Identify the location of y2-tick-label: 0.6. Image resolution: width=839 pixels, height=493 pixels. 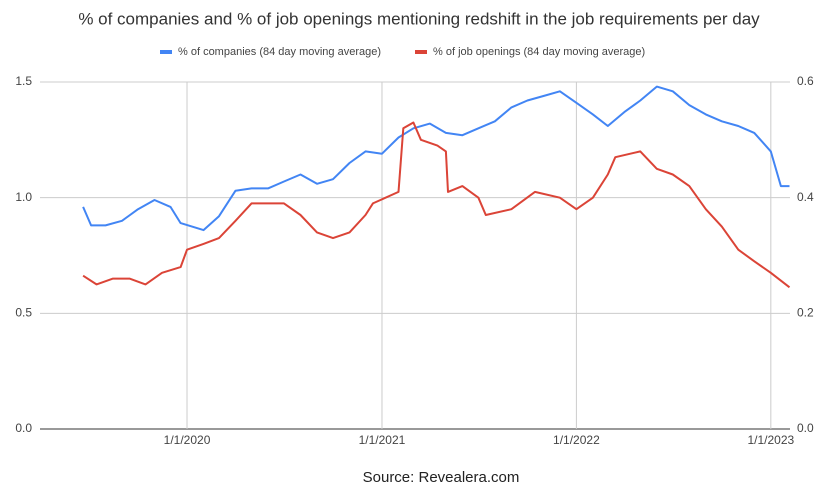
(805, 81).